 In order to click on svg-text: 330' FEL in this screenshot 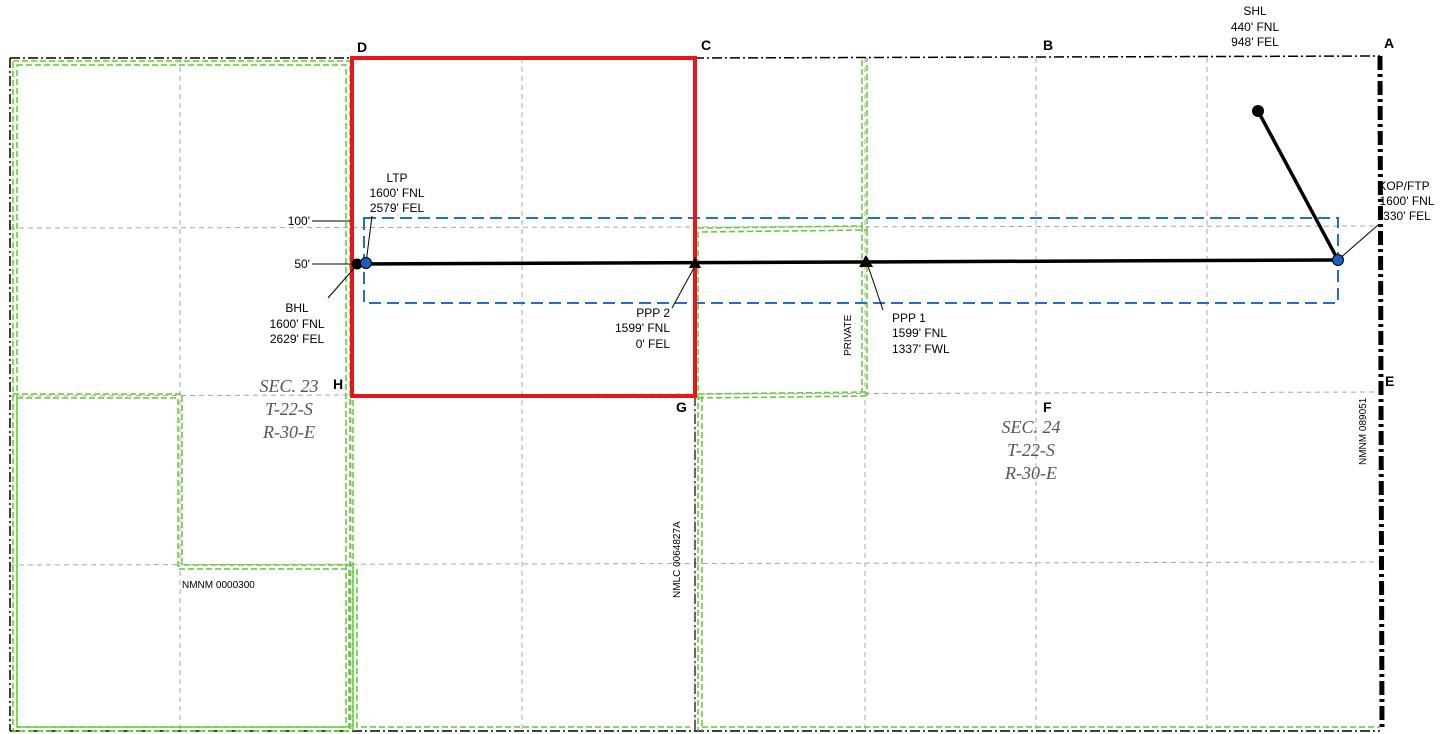, I will do `click(1407, 216)`.